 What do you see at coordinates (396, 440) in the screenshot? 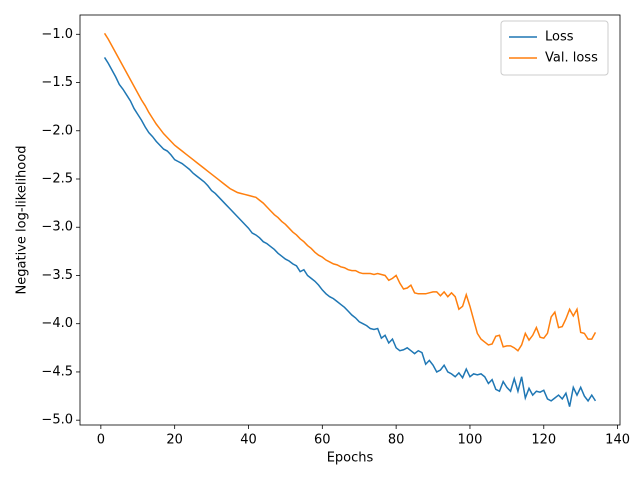
I see `x-tick-label: 80` at bounding box center [396, 440].